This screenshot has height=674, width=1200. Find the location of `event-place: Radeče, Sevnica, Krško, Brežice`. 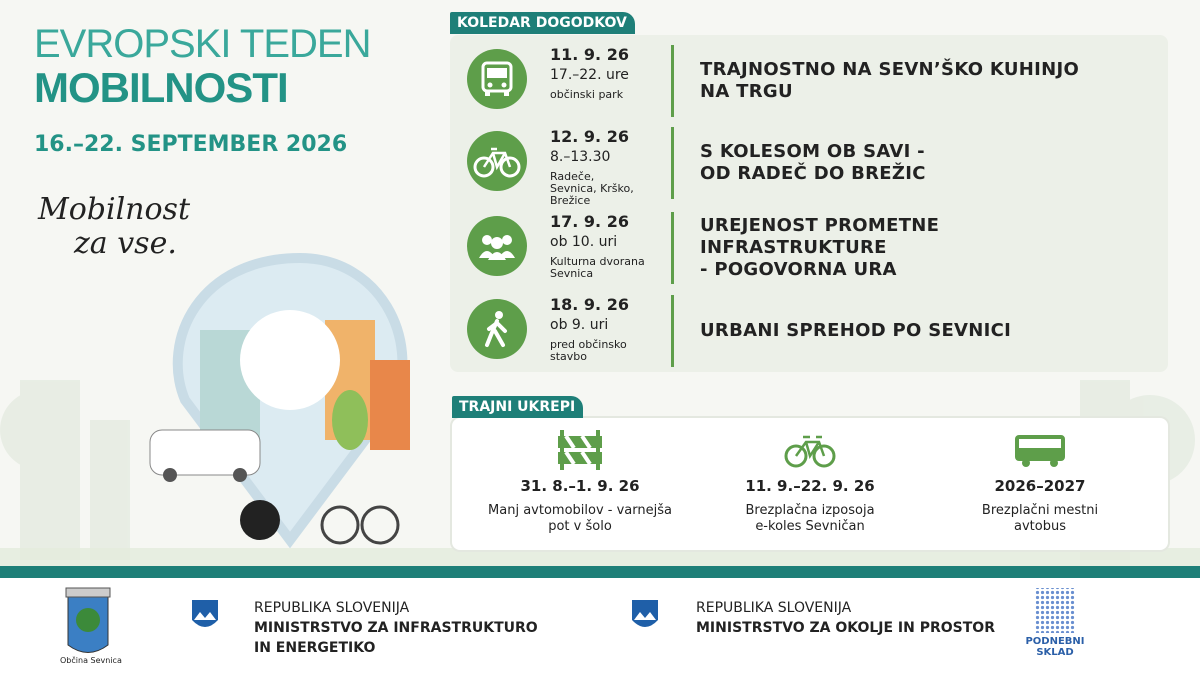

event-place: Radeče, Sevnica, Krško, Brežice is located at coordinates (592, 189).